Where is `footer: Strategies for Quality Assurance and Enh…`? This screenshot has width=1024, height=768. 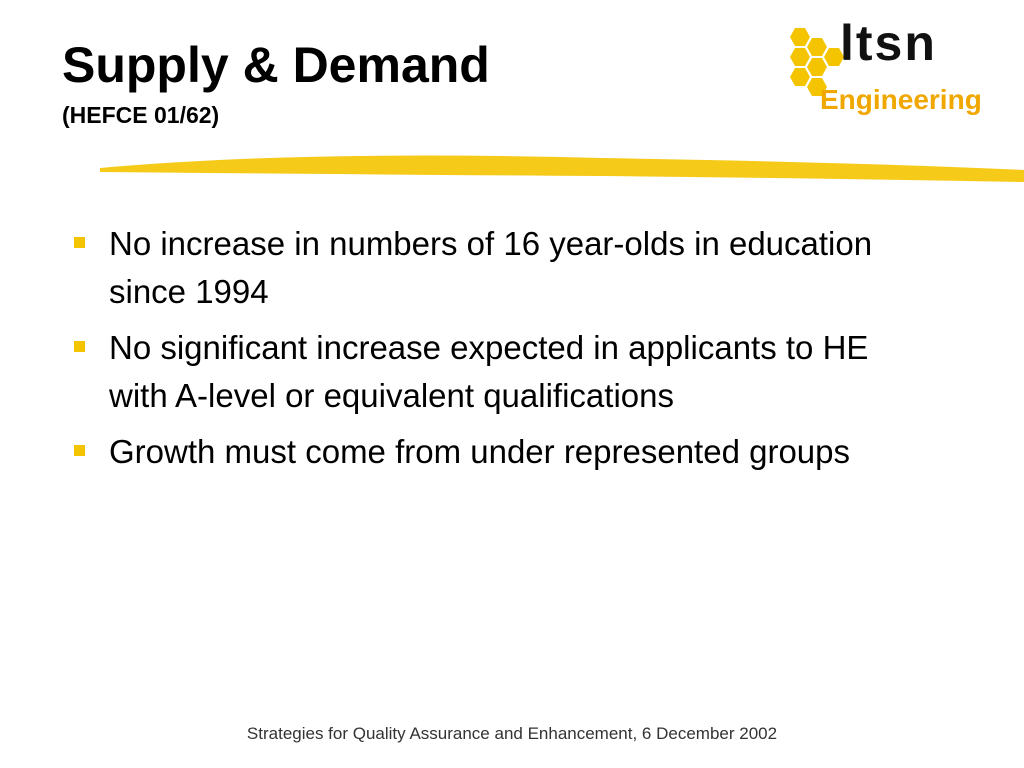
footer: Strategies for Quality Assurance and Enh… is located at coordinates (512, 733).